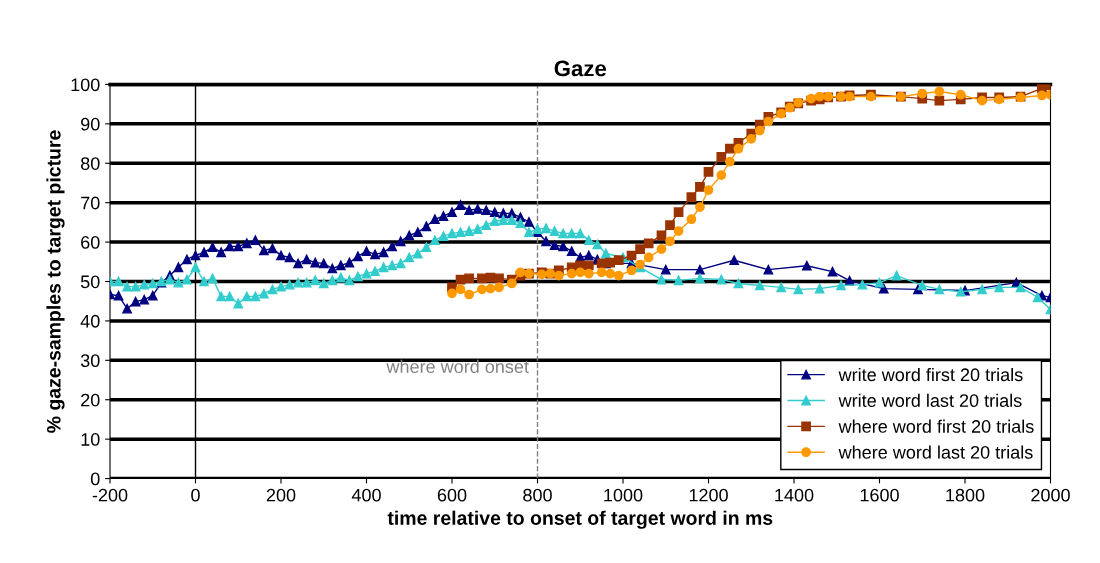 The image size is (1100, 563). Describe the element at coordinates (879, 495) in the screenshot. I see `x-tick-label: 1600` at that location.